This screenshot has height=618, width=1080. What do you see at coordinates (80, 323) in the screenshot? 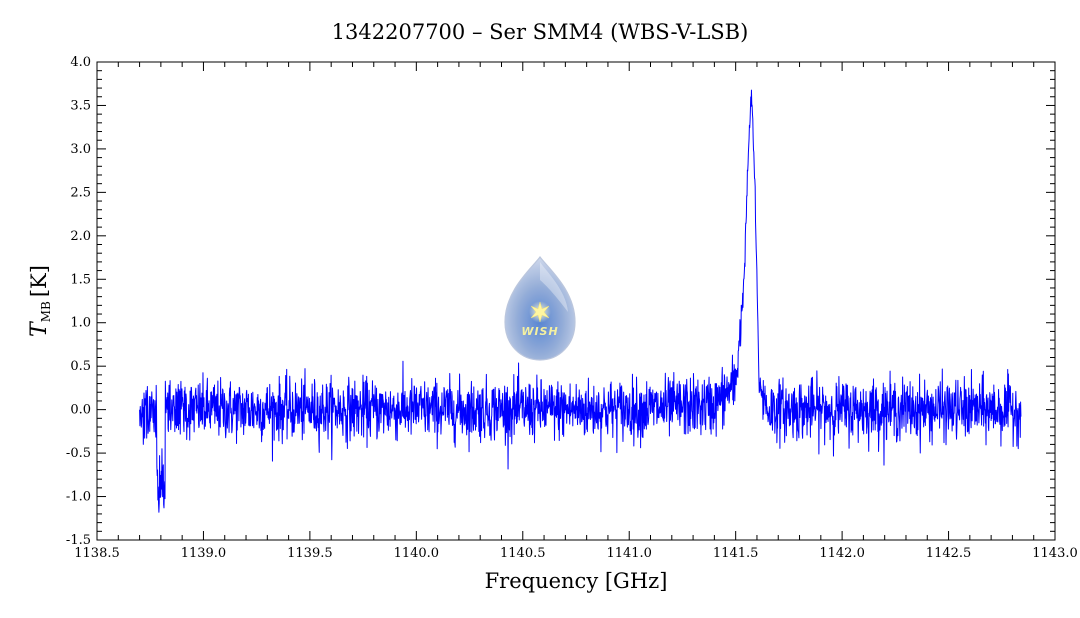
I see `y-tick-label: 1.0` at bounding box center [80, 323].